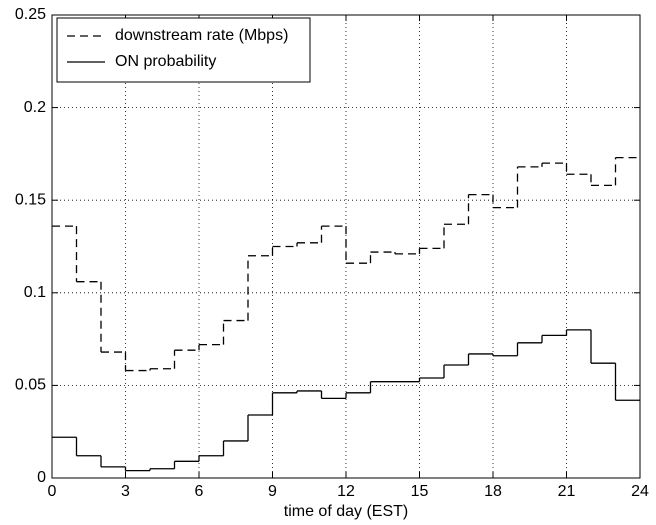  Describe the element at coordinates (420, 491) in the screenshot. I see `x-tick-label: 15` at that location.